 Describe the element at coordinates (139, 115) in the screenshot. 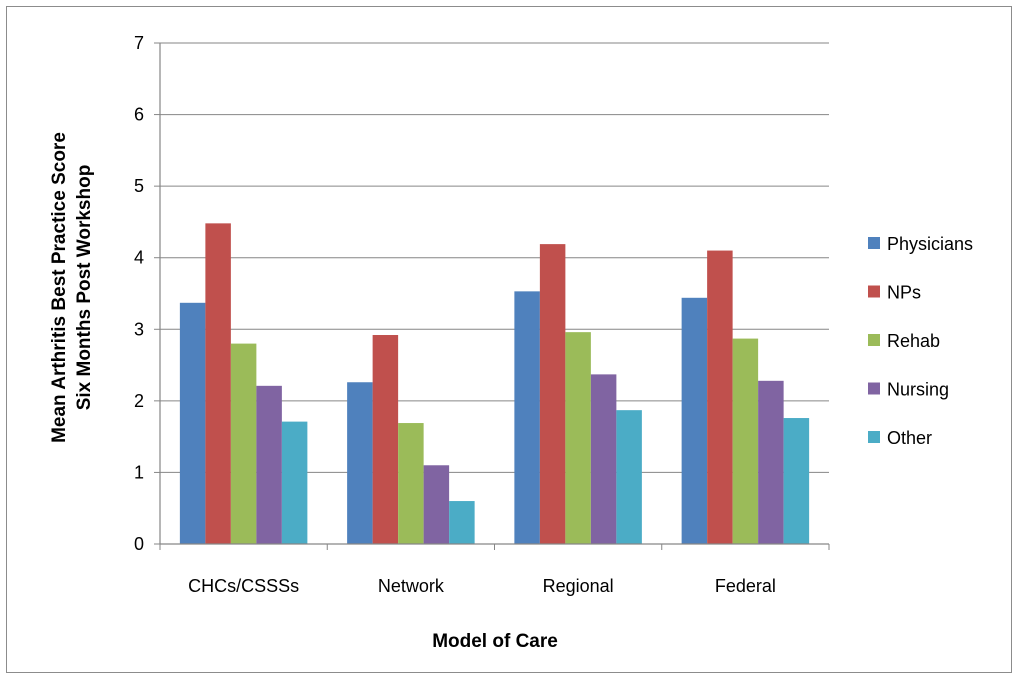

I see `y-tick-label: 6` at that location.